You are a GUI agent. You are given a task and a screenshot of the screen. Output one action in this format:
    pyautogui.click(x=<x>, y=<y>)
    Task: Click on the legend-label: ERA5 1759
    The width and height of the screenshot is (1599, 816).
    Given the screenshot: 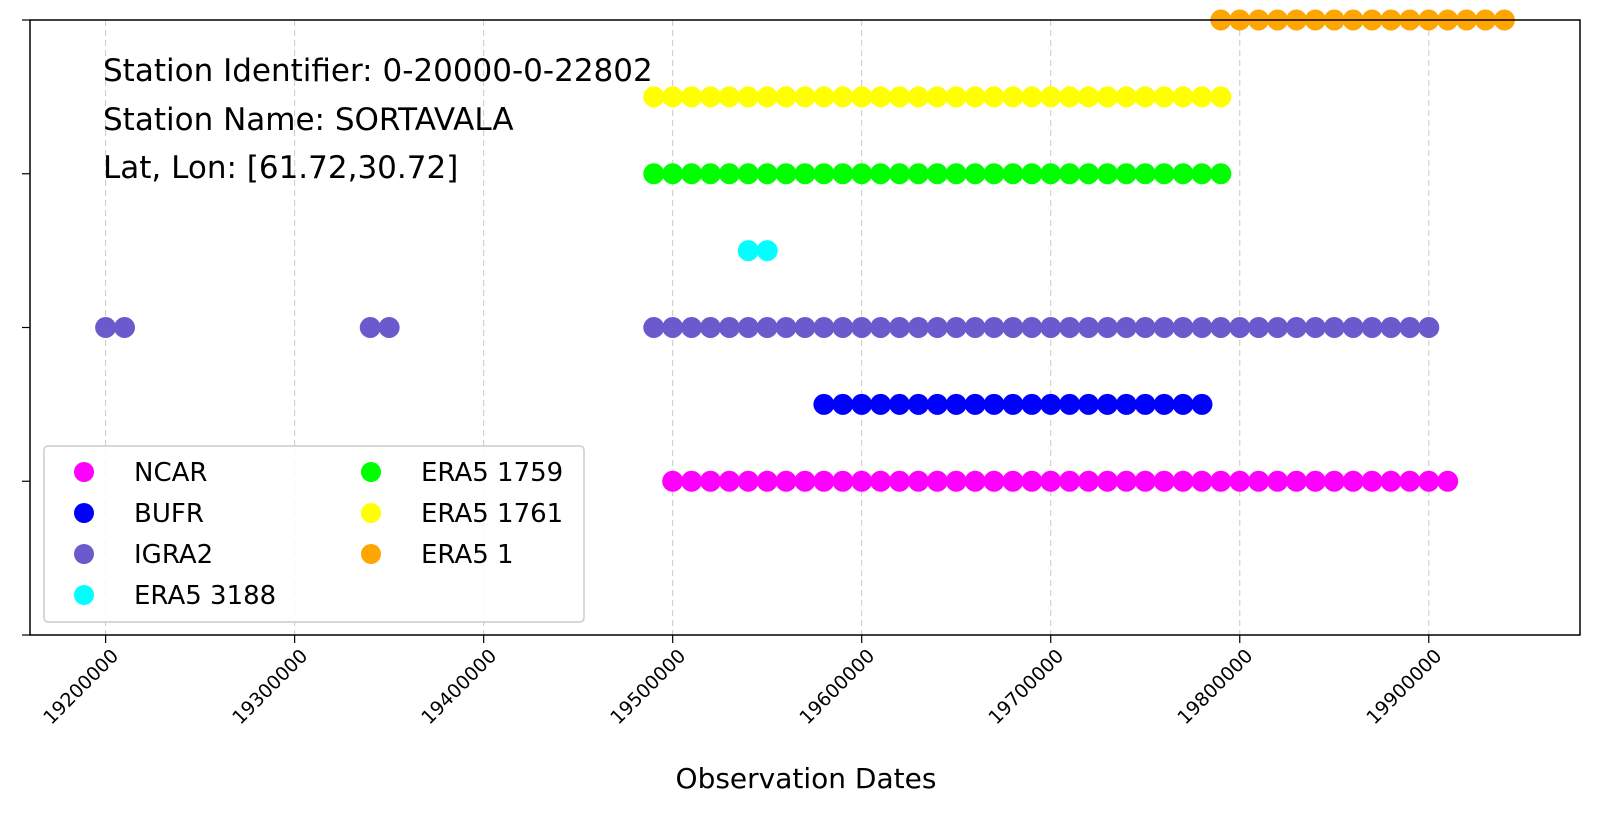 What is the action you would take?
    pyautogui.click(x=492, y=473)
    